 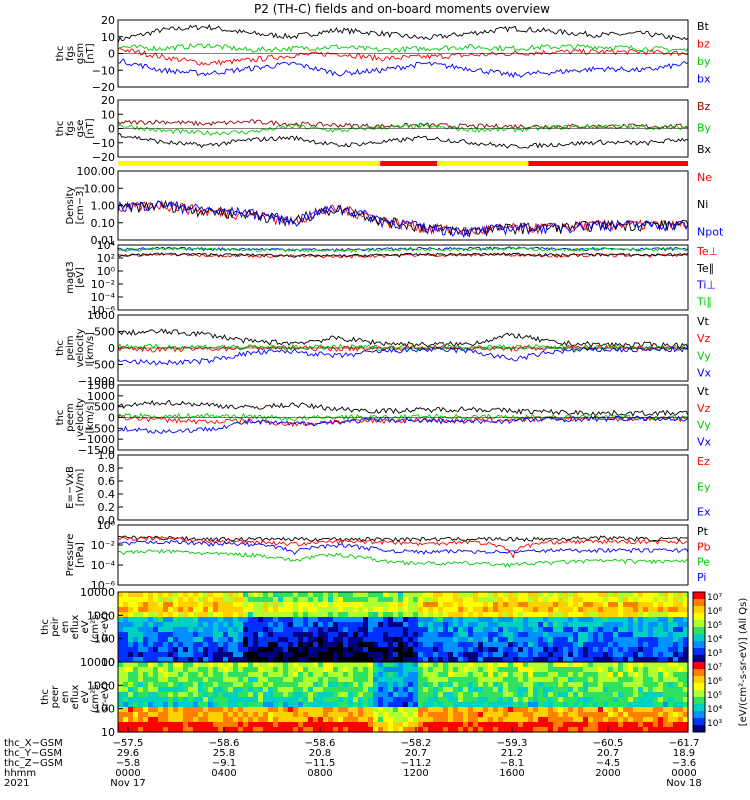 What do you see at coordinates (70, 128) in the screenshot?
I see `y-axis-label-line: fgs` at bounding box center [70, 128].